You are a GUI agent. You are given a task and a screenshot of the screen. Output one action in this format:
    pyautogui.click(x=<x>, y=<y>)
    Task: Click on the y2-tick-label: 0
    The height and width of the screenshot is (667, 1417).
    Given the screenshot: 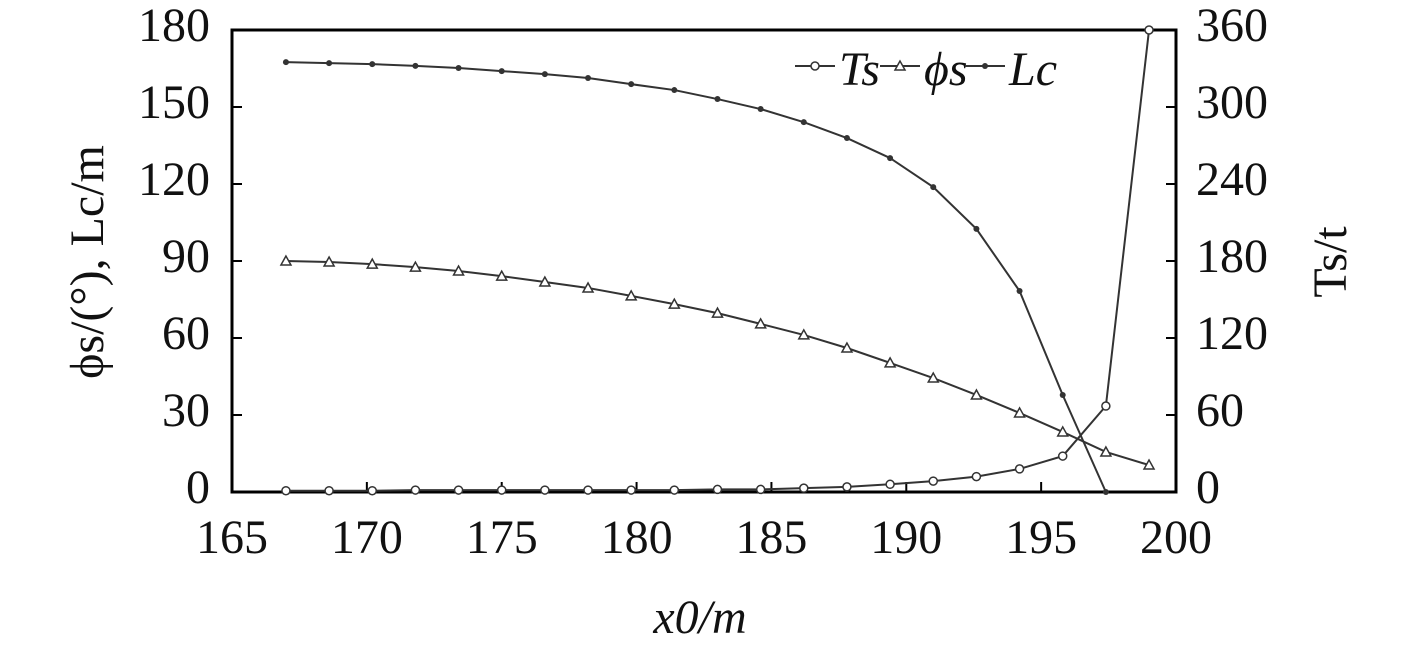 What is the action you would take?
    pyautogui.click(x=1208, y=487)
    